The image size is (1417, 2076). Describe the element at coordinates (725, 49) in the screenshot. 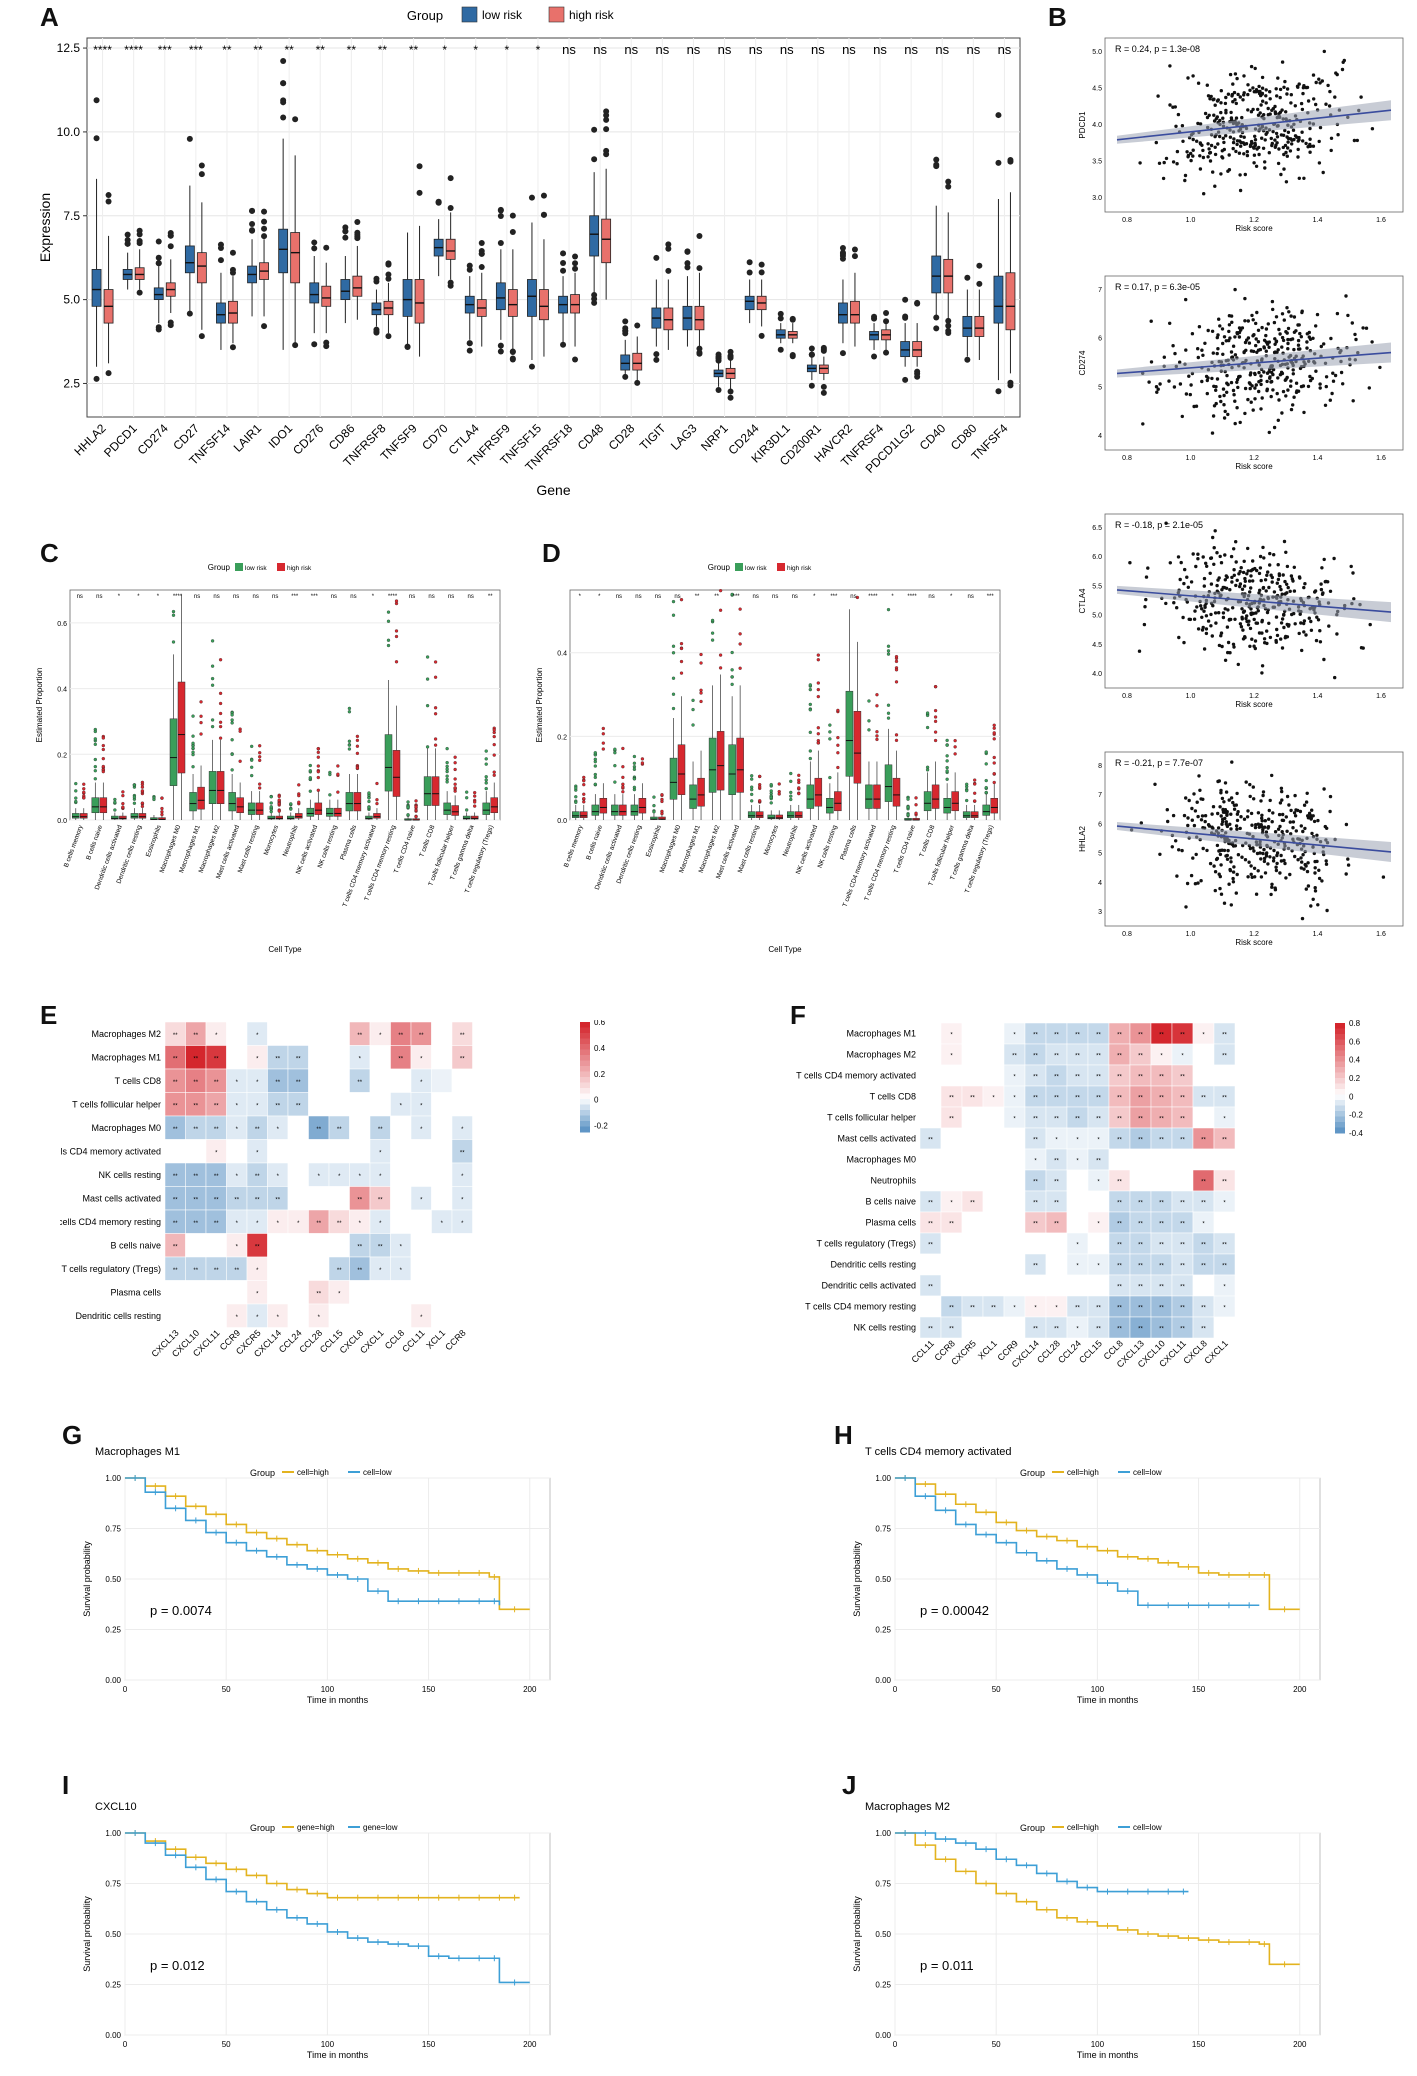

I see `significance-label: ns` at that location.